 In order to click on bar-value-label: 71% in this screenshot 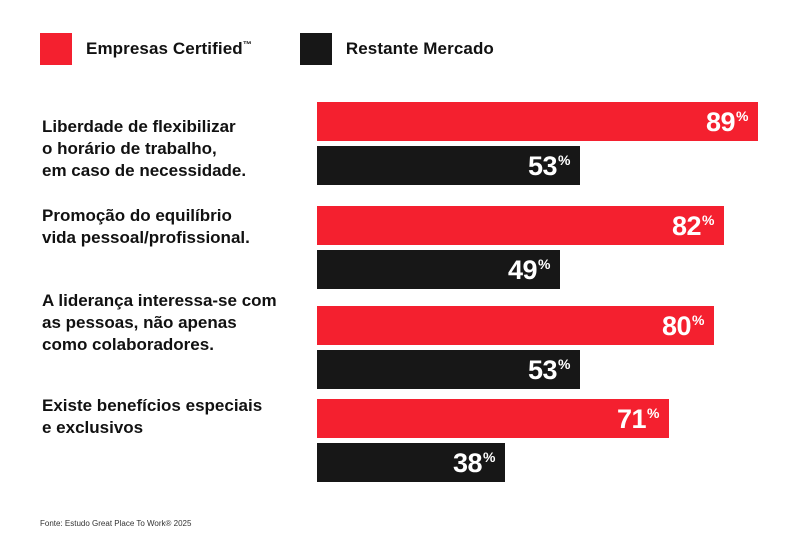, I will do `click(638, 419)`.